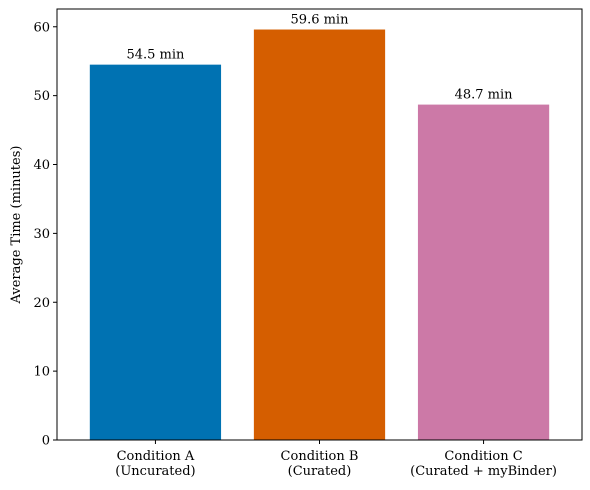  Describe the element at coordinates (41, 372) in the screenshot. I see `y-tick-label-10: 10` at that location.